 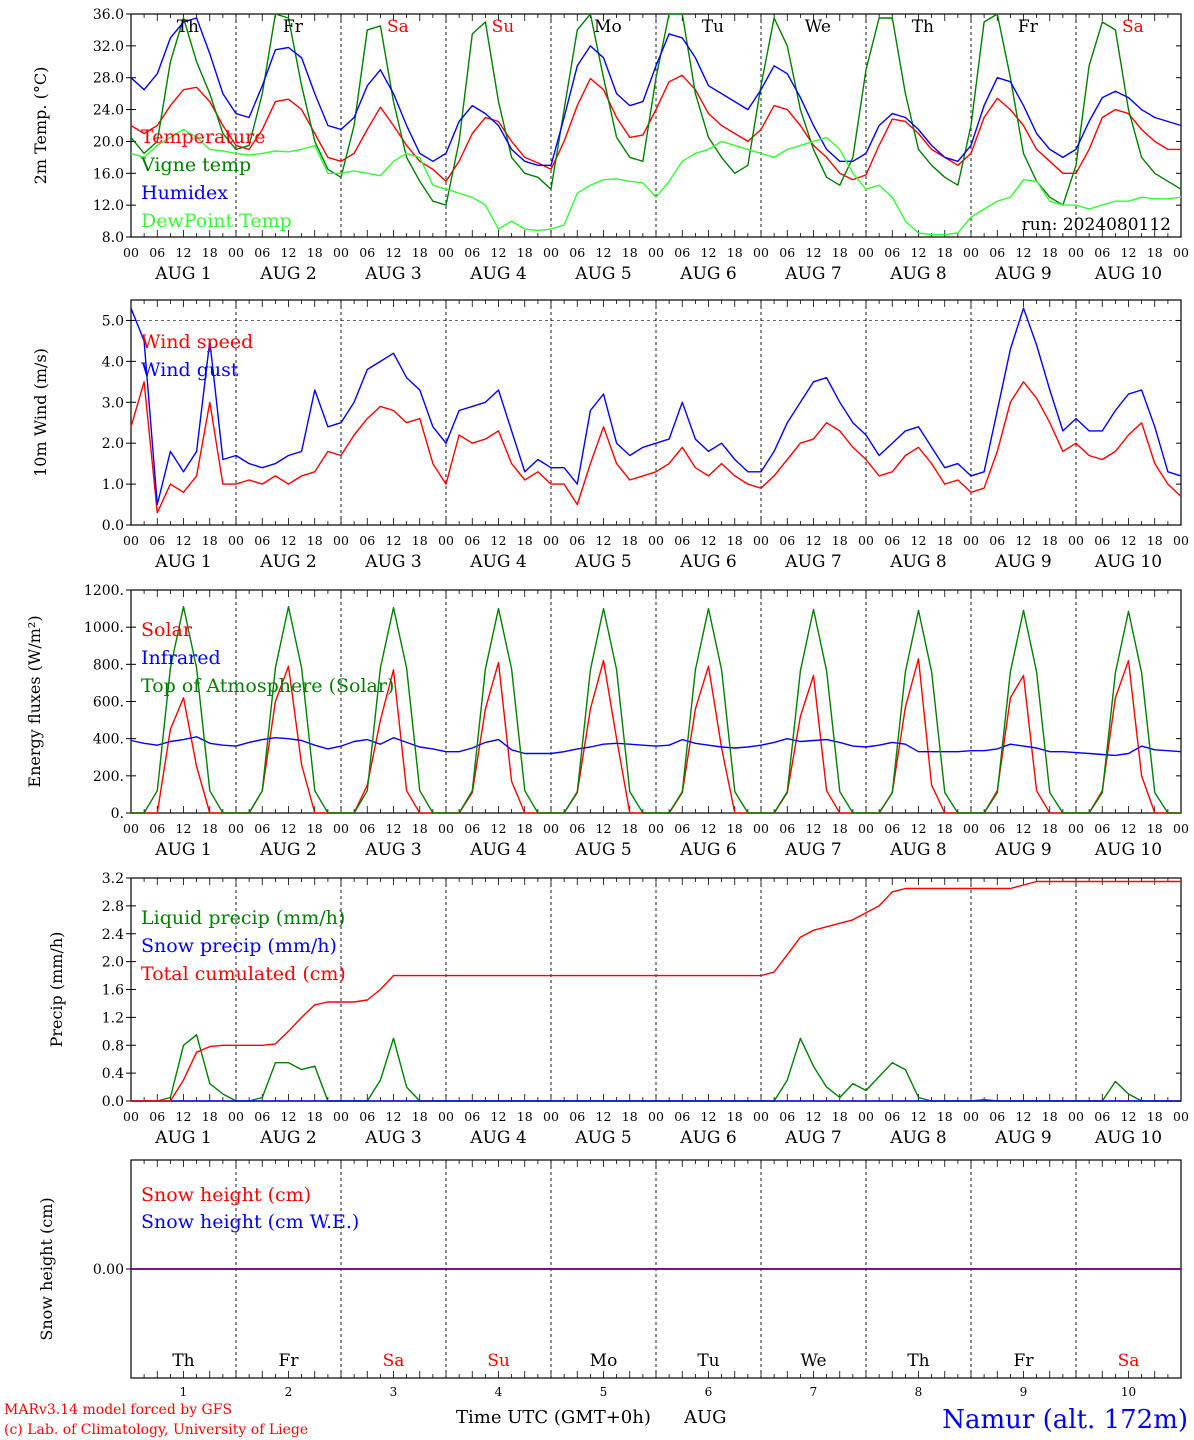 I want to click on station-name: Namur (alt. 172m), so click(x=1065, y=1420).